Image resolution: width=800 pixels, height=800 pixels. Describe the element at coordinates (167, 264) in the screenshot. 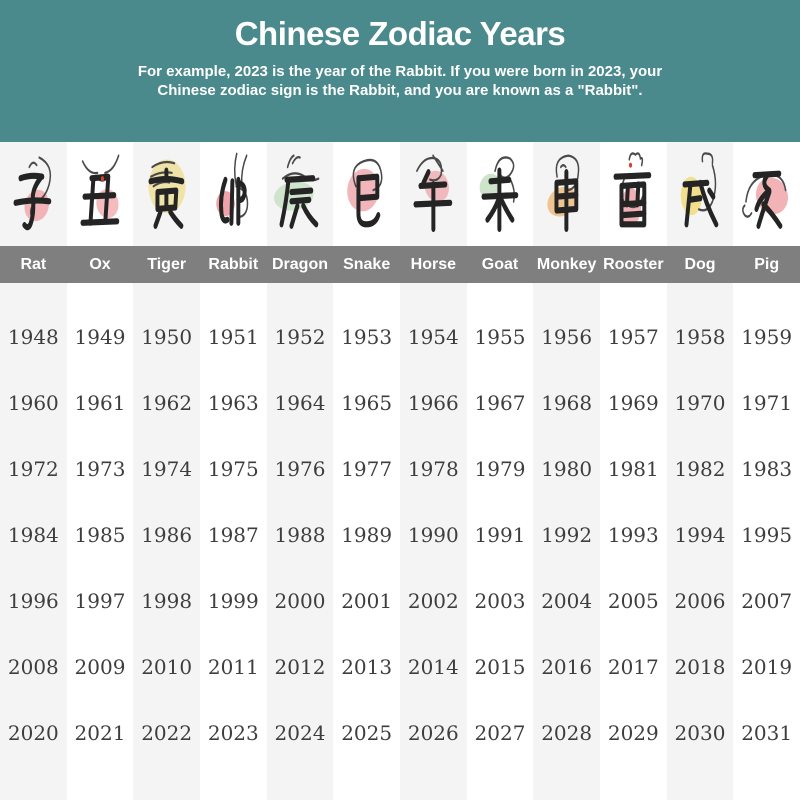

I see `zodiac-name-label: Tiger` at that location.